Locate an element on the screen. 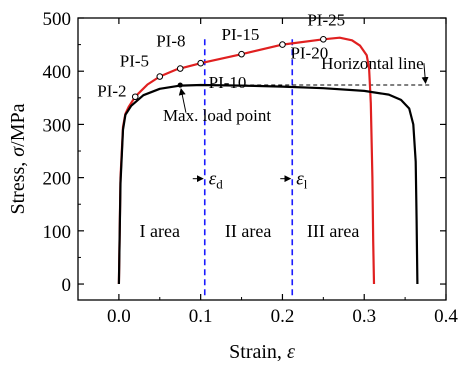 The height and width of the screenshot is (365, 460). y-axis-label-unit: /MPa is located at coordinates (18, 124).